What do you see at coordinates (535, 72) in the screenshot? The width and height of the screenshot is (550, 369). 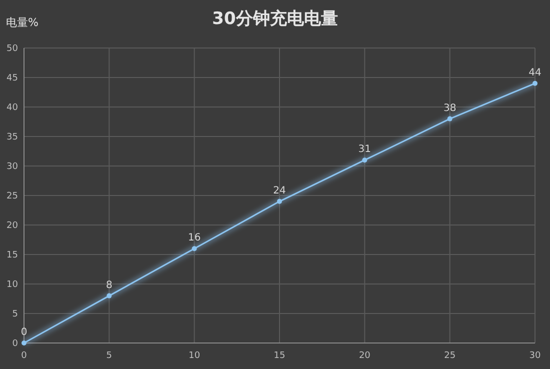 I see `data-label: 44` at bounding box center [535, 72].